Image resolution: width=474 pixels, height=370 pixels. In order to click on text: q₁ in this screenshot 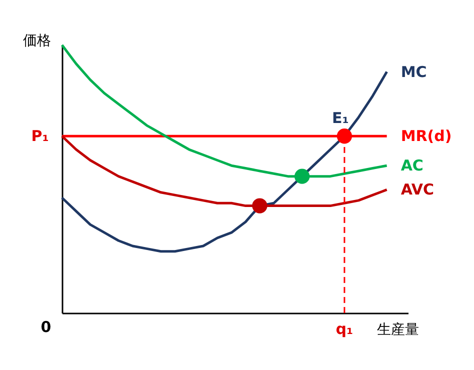, I will do `click(345, 329)`.